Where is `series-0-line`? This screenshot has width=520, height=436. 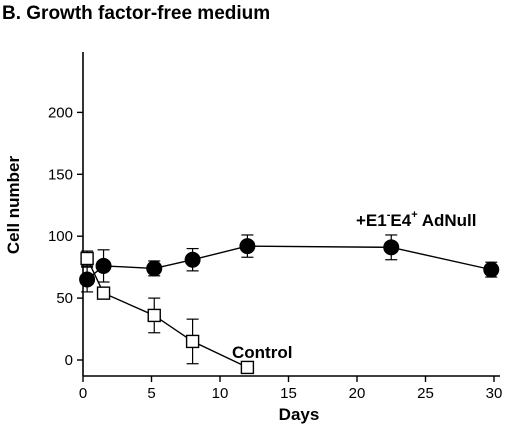 series-0-line is located at coordinates (289, 263).